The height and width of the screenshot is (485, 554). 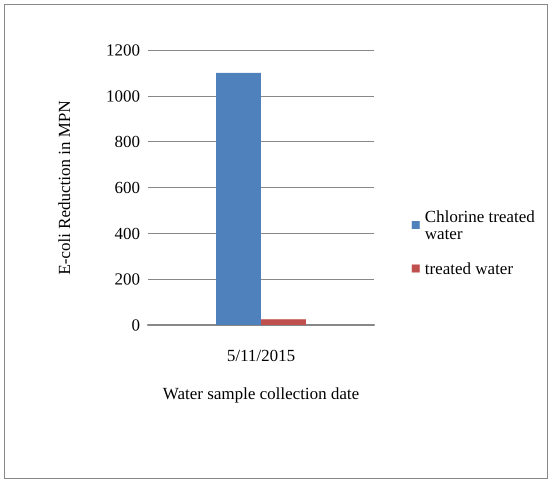 I want to click on y-tick-label: 400, so click(x=127, y=233).